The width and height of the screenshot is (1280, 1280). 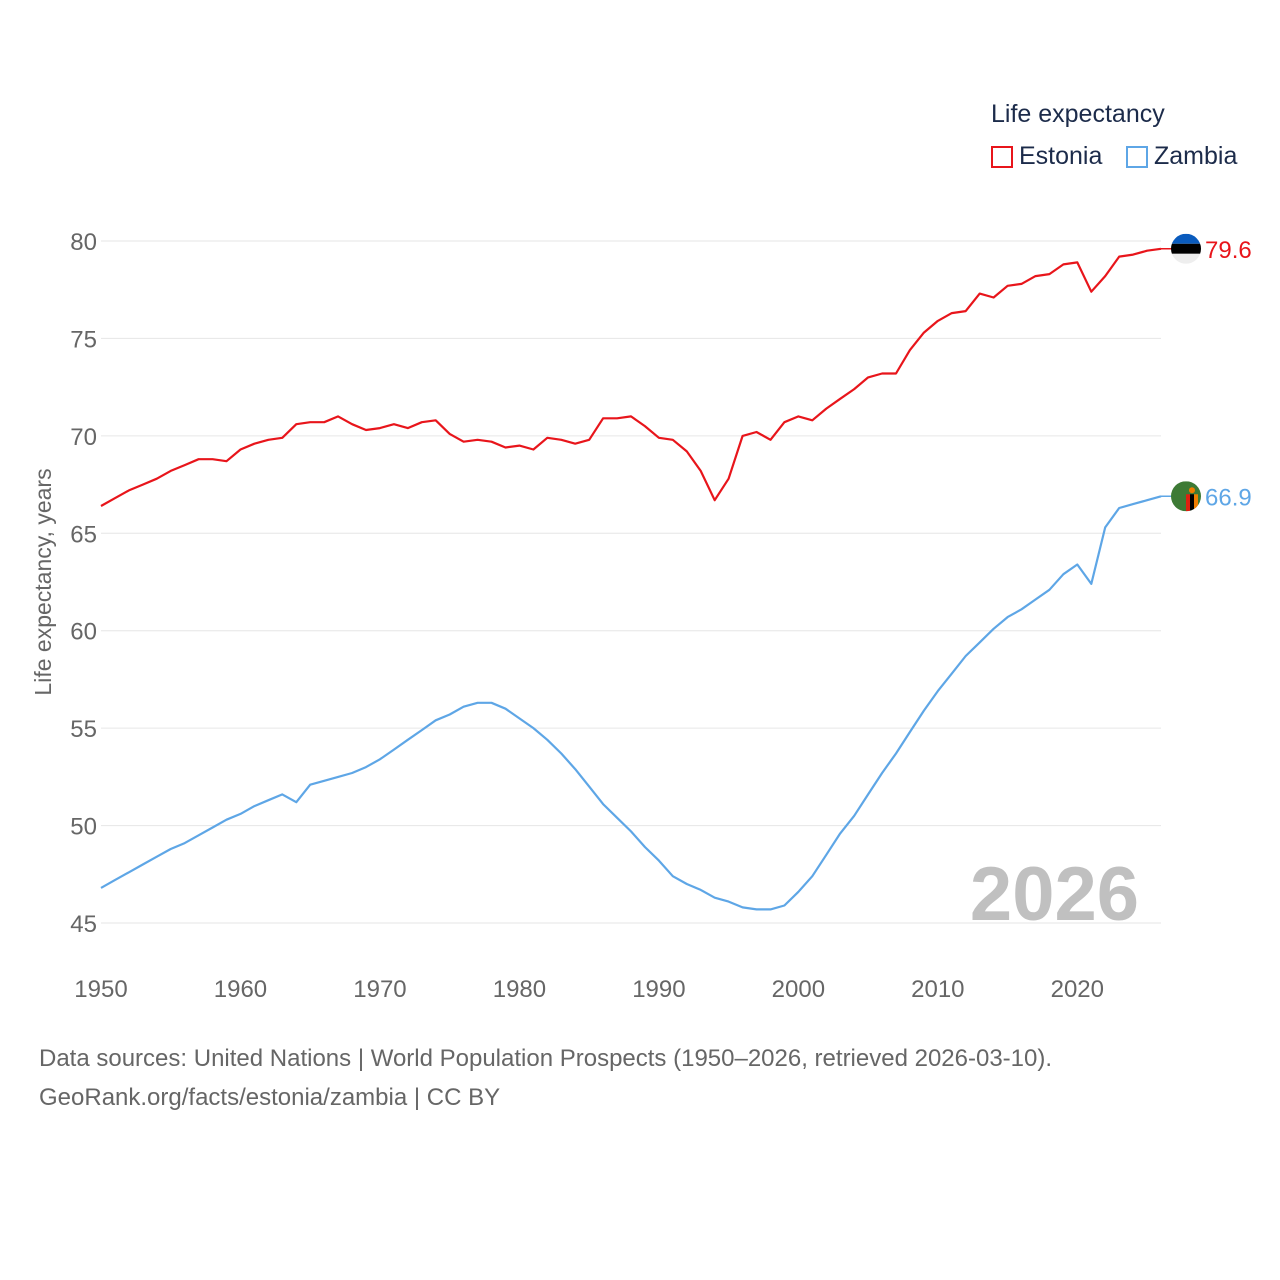 What do you see at coordinates (1137, 156) in the screenshot?
I see `legend-swatch-zambia` at bounding box center [1137, 156].